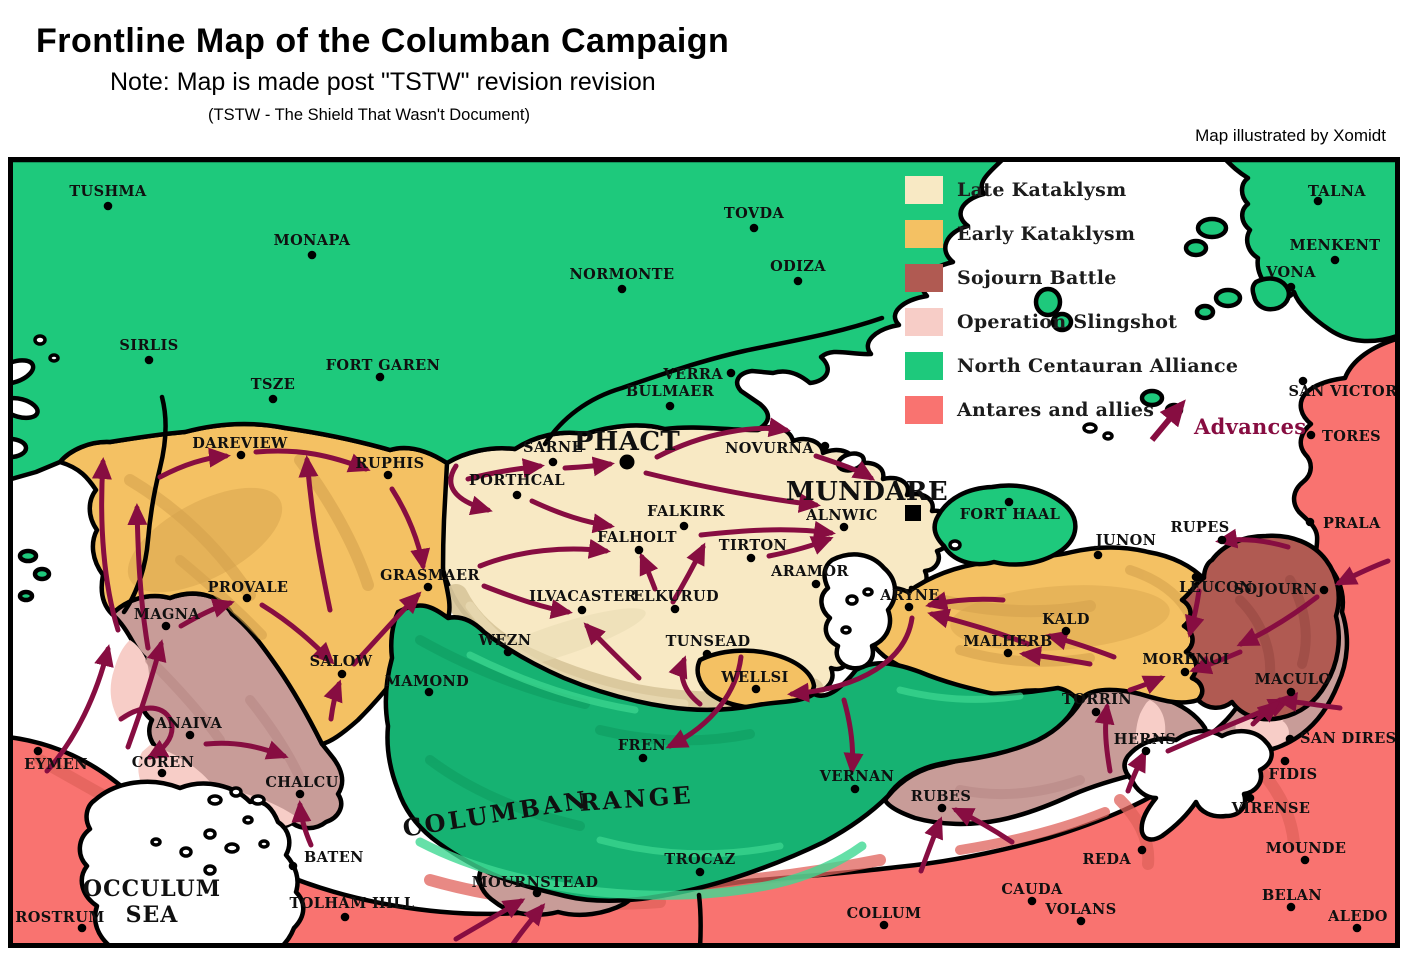 This screenshot has width=1408, height=962. I want to click on reda-lake, so click(1198, 785).